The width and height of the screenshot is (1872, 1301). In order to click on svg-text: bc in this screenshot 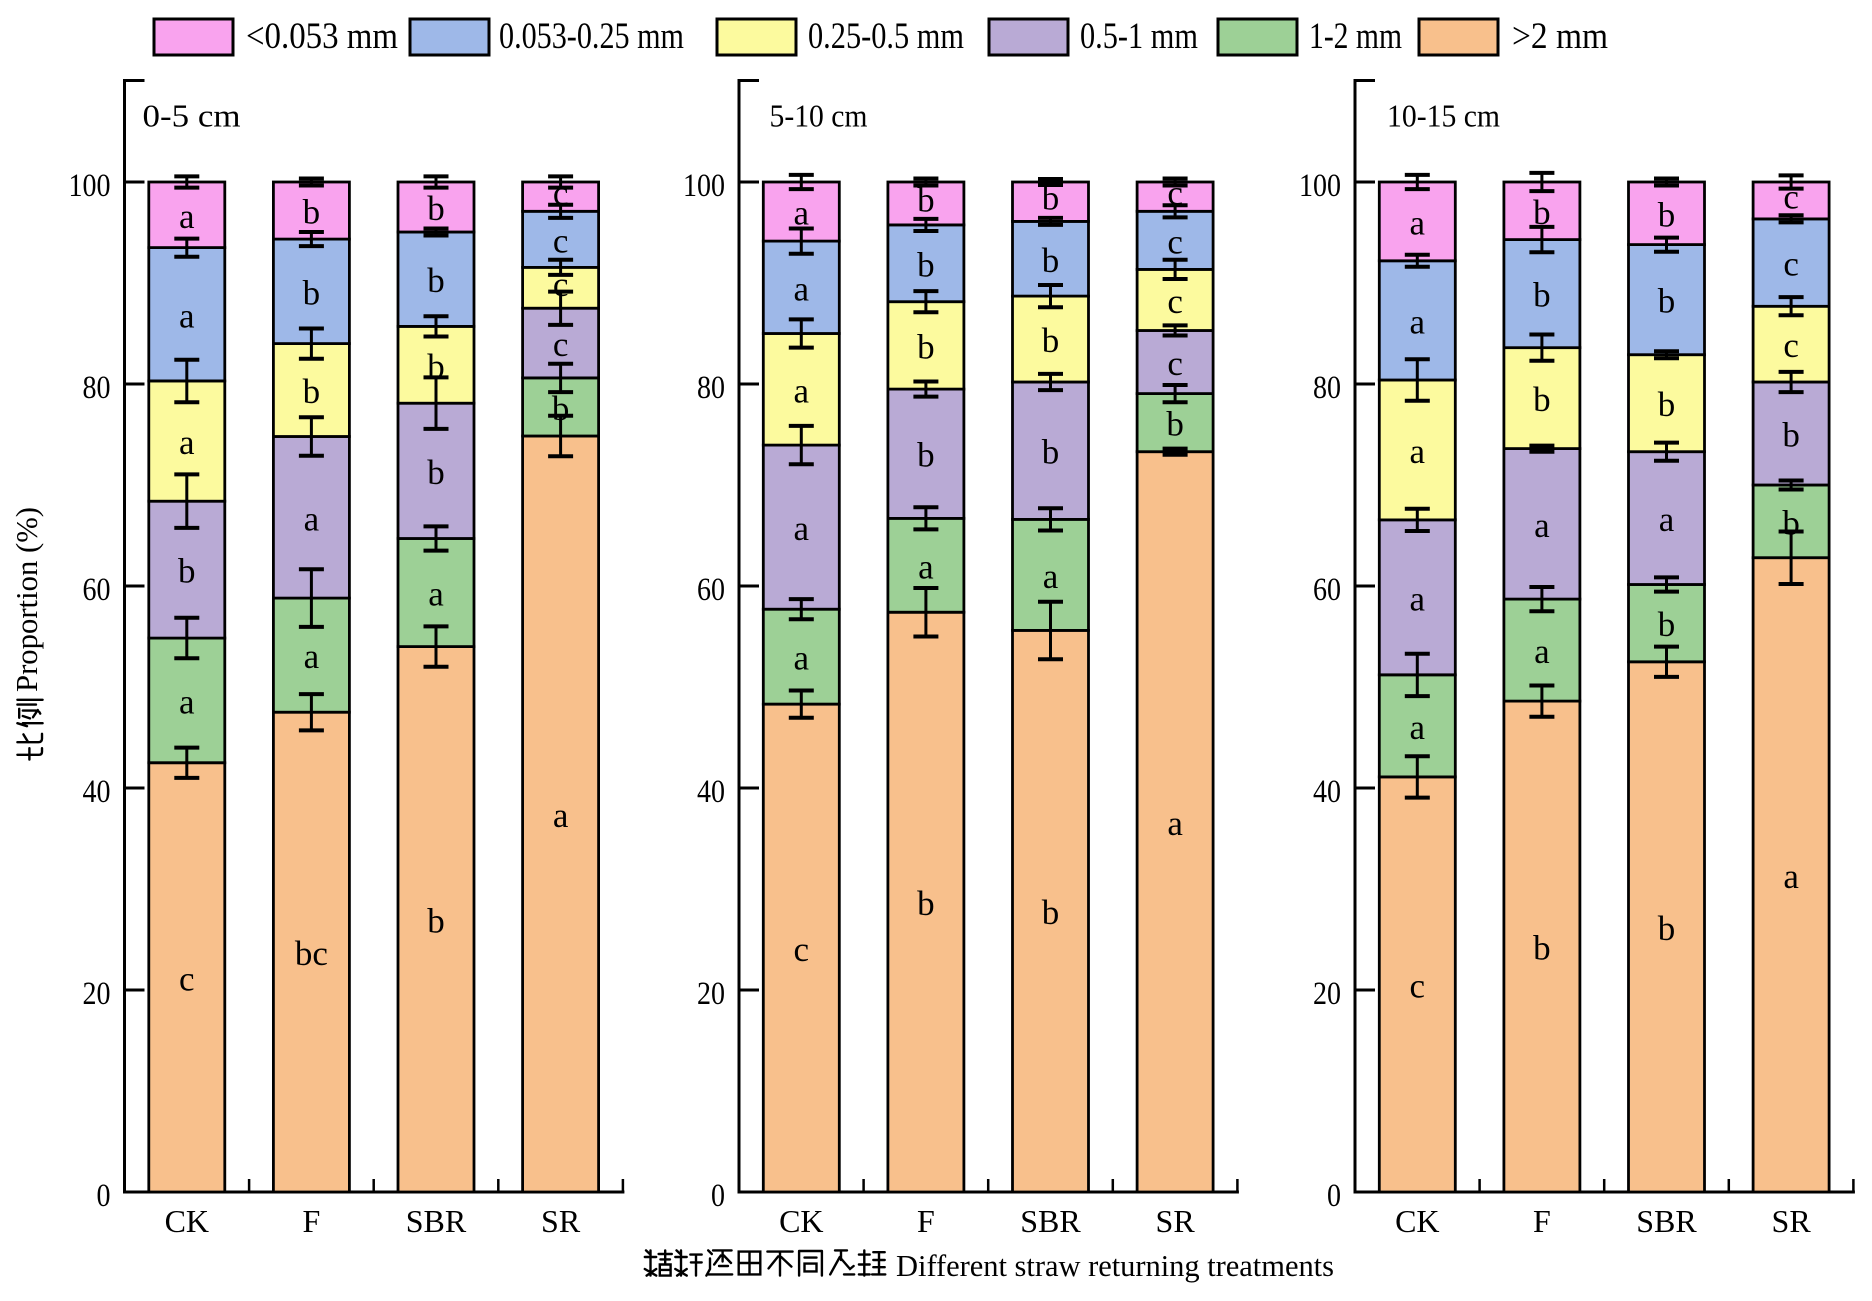, I will do `click(311, 953)`.